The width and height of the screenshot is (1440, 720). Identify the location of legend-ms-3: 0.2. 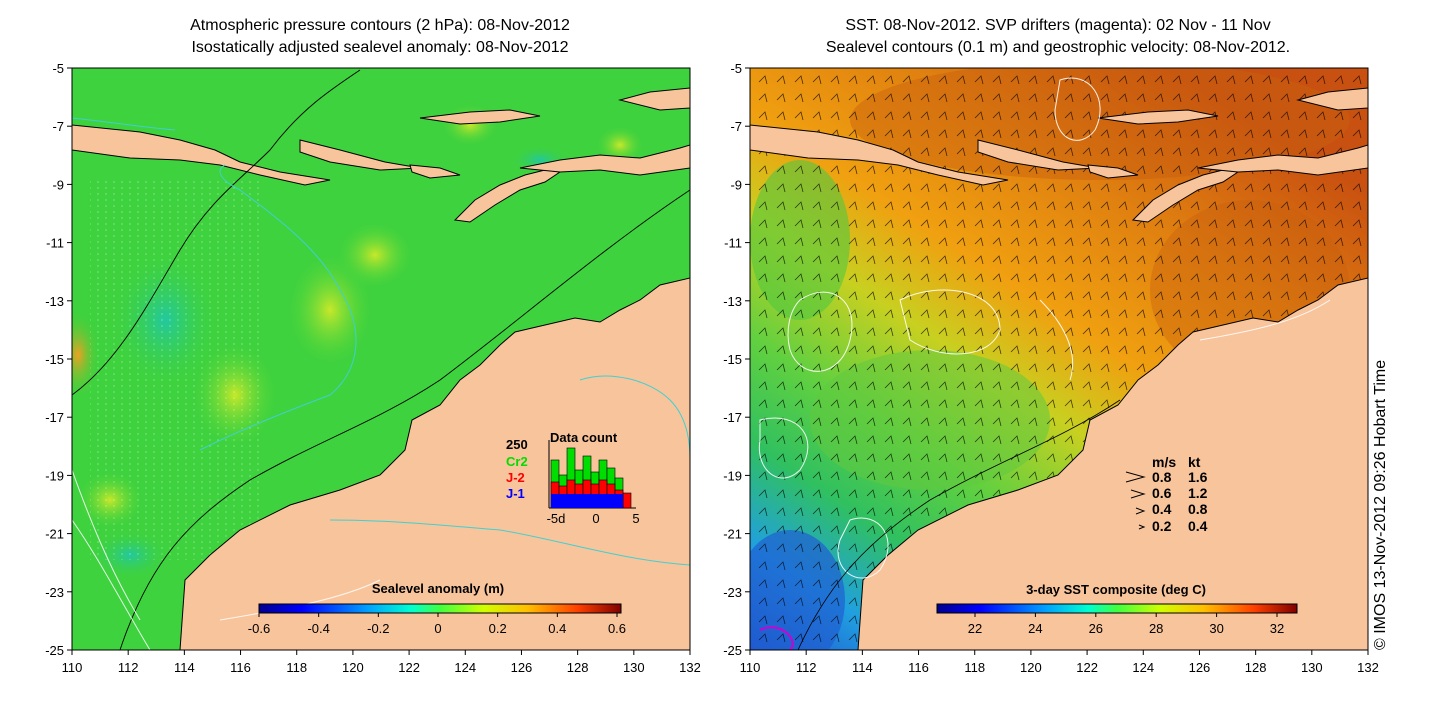
(1162, 526).